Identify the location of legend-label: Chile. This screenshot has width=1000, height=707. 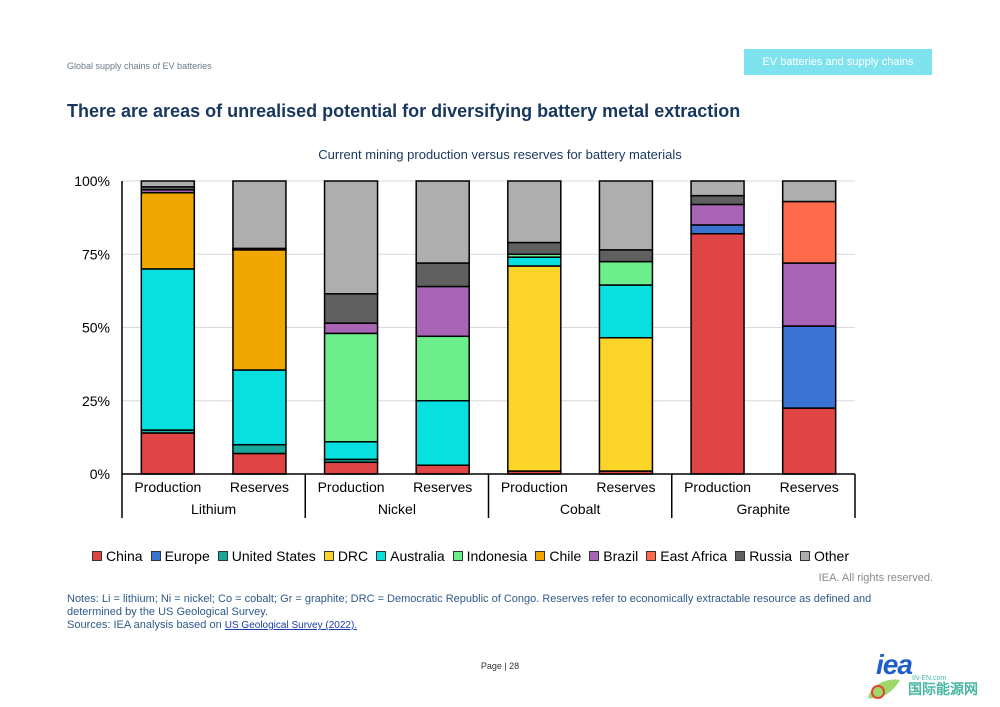
(565, 556).